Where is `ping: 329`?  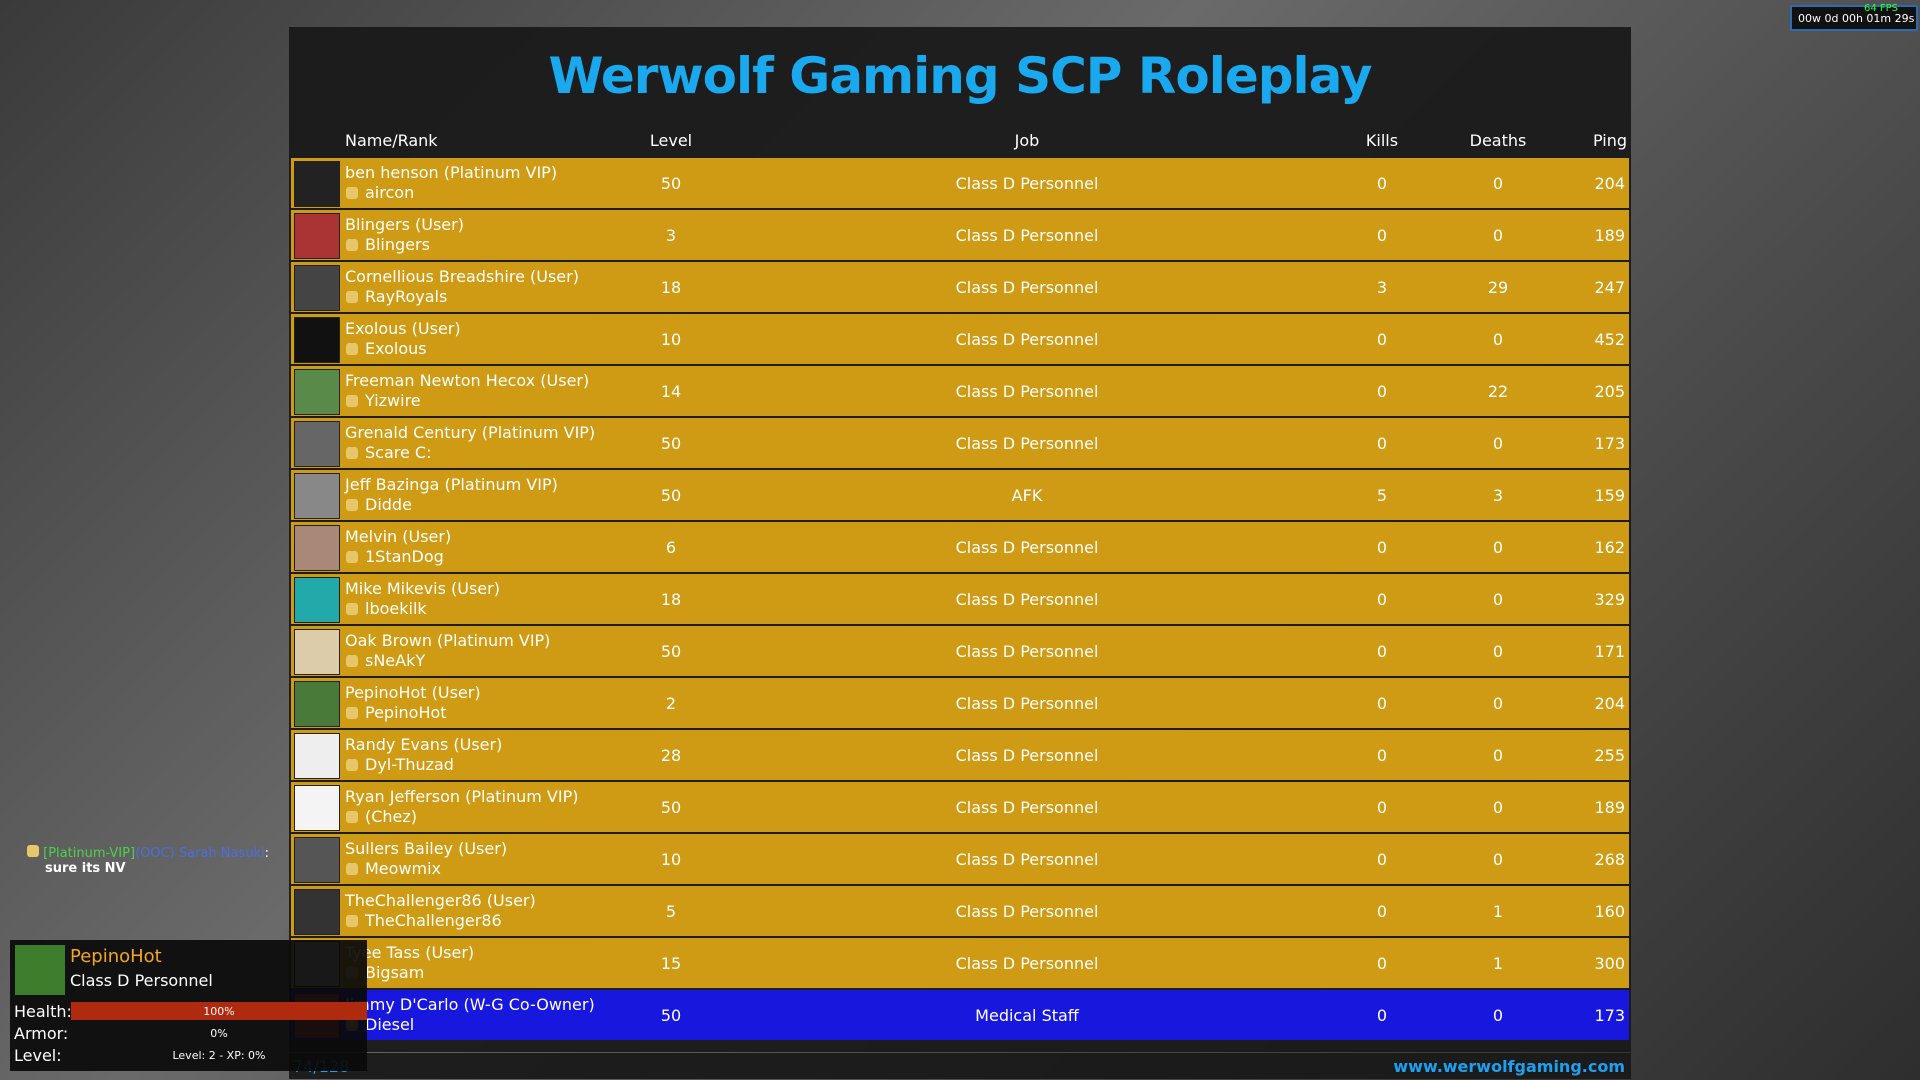
ping: 329 is located at coordinates (1609, 599).